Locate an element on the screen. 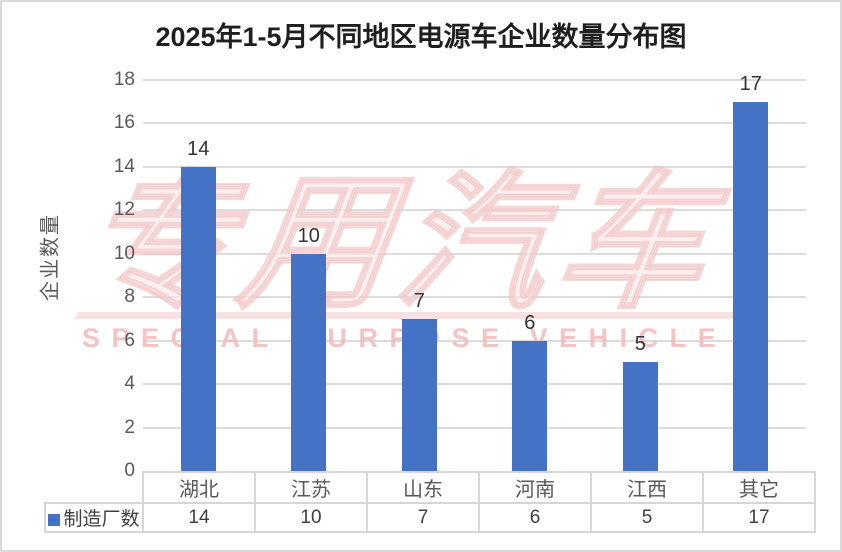  table-category-cell: 其它 is located at coordinates (759, 487).